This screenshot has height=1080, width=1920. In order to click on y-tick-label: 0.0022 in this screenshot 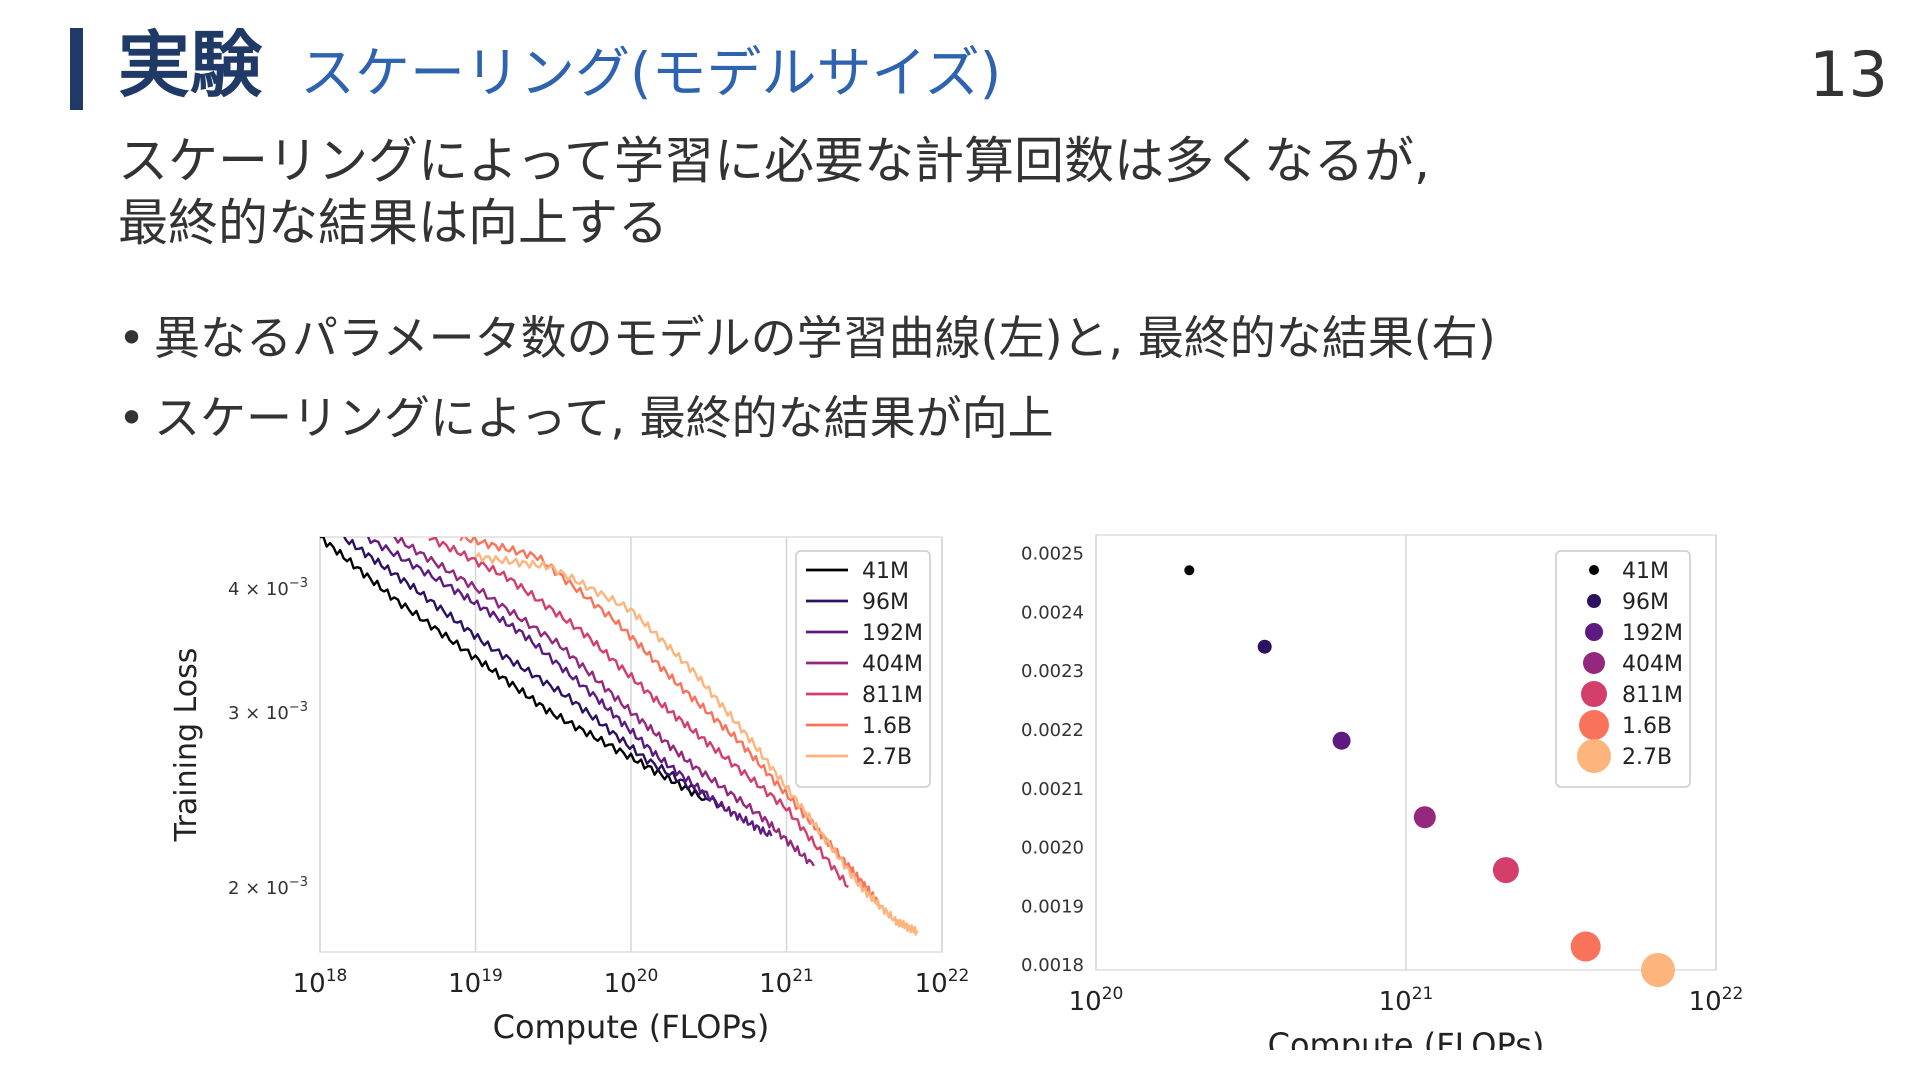, I will do `click(1052, 730)`.